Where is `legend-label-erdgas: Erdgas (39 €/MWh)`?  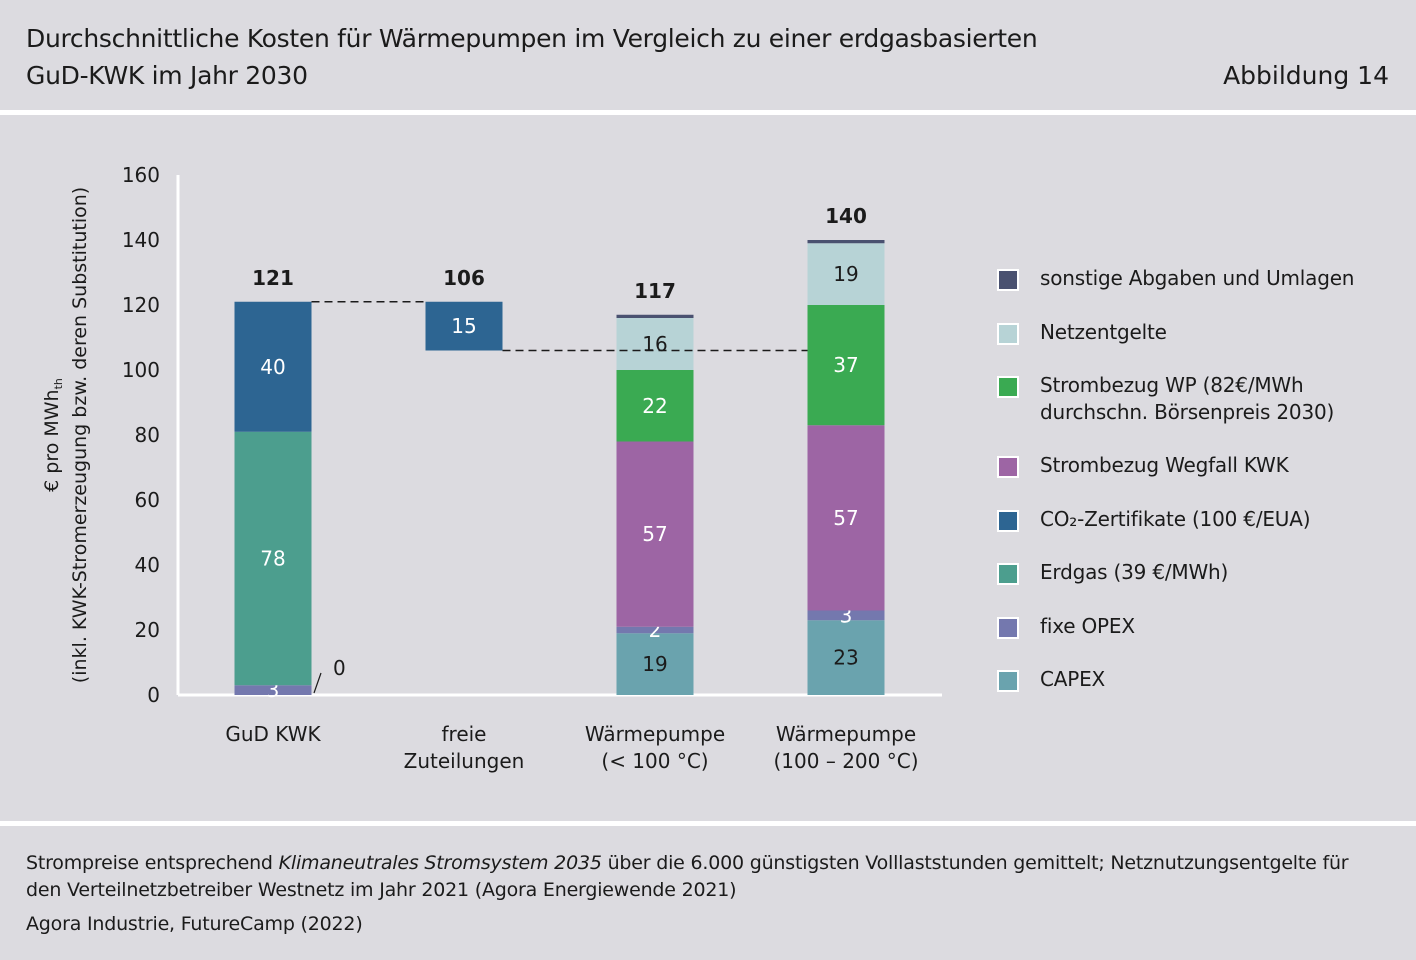 legend-label-erdgas: Erdgas (39 €/MWh) is located at coordinates (1134, 572).